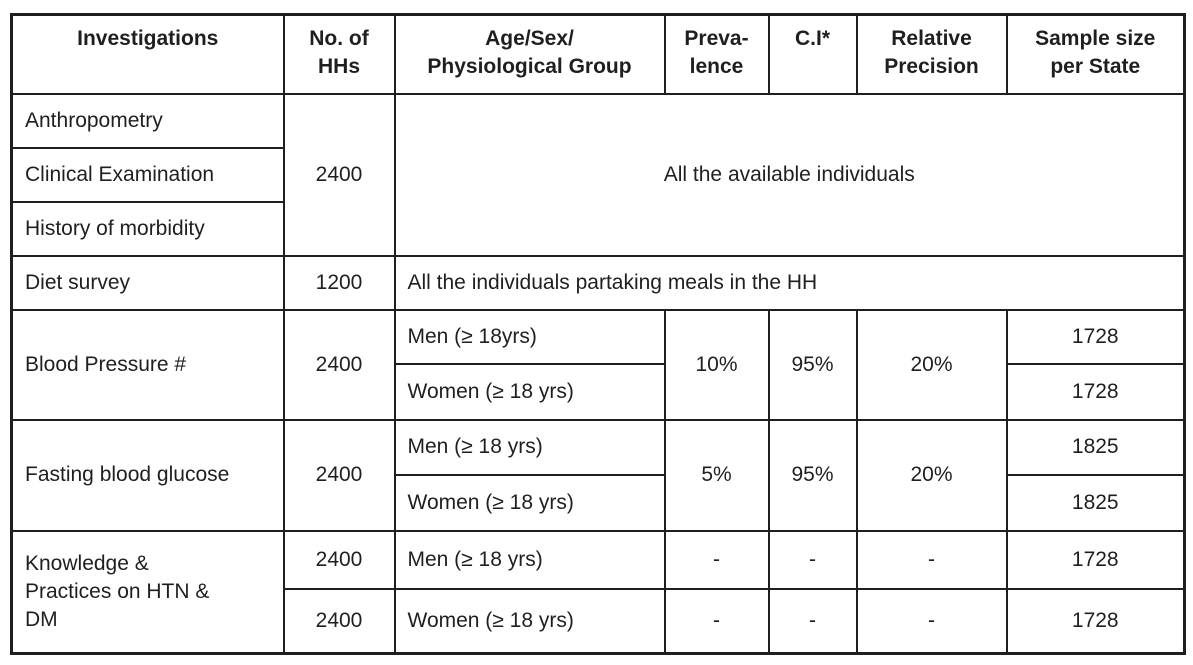 The image size is (1193, 665). Describe the element at coordinates (812, 475) in the screenshot. I see `cell-ci-fasting-glucose: 95%` at that location.